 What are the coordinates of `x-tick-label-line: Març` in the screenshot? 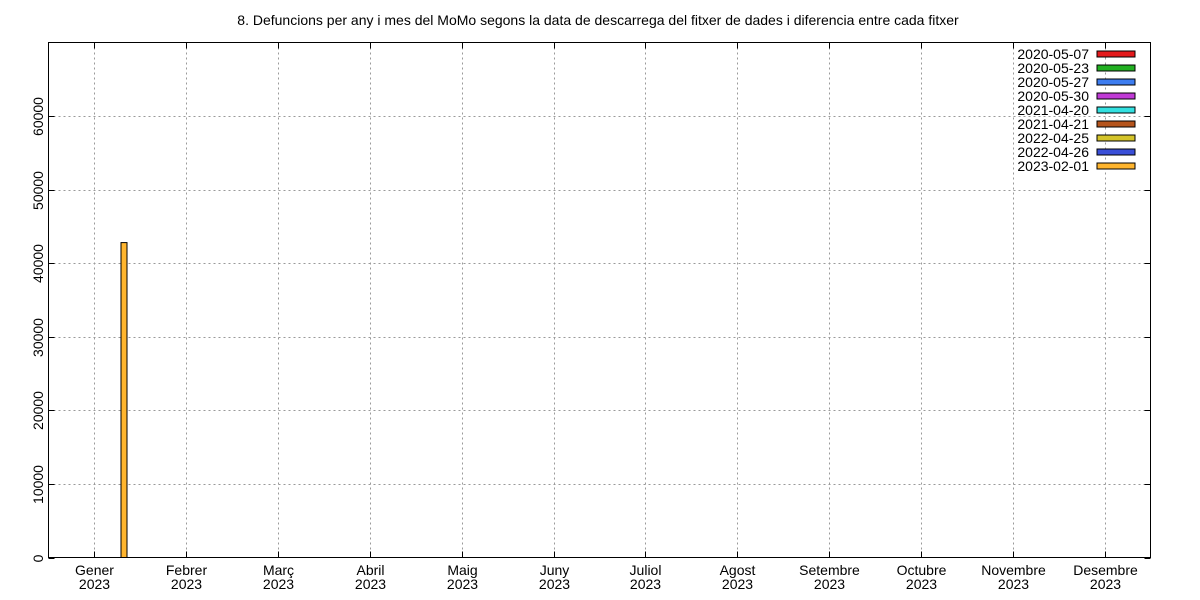 It's located at (278, 570).